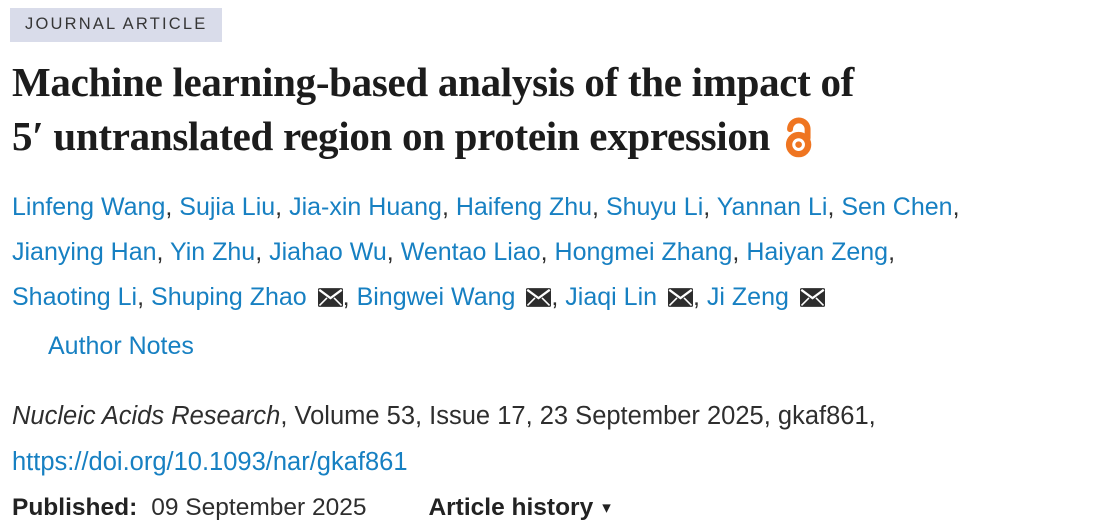  What do you see at coordinates (772, 207) in the screenshot?
I see `author-link: Yannan Li` at bounding box center [772, 207].